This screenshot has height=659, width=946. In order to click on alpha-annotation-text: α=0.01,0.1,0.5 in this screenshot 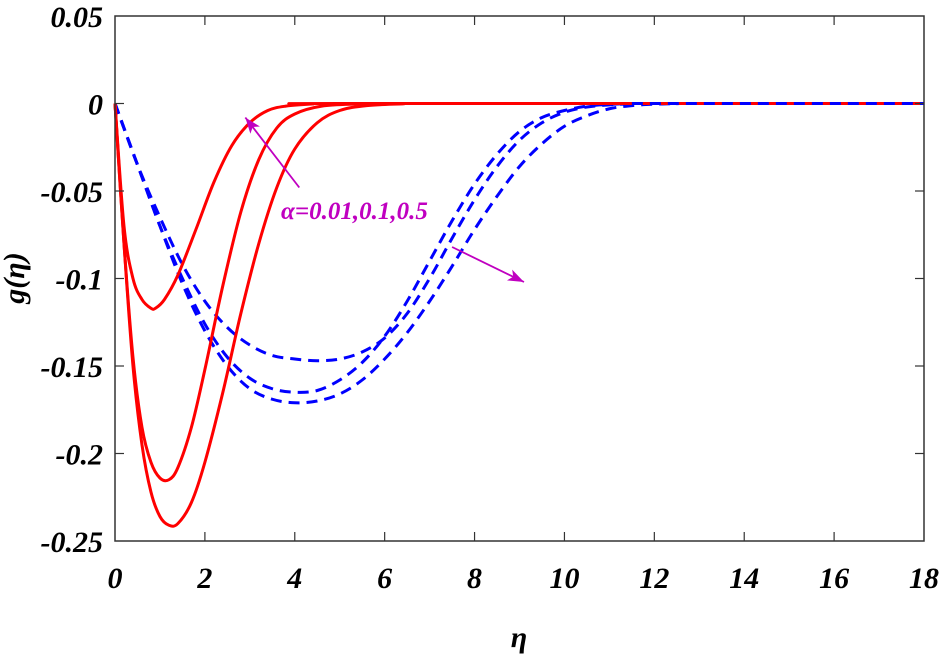, I will do `click(354, 211)`.